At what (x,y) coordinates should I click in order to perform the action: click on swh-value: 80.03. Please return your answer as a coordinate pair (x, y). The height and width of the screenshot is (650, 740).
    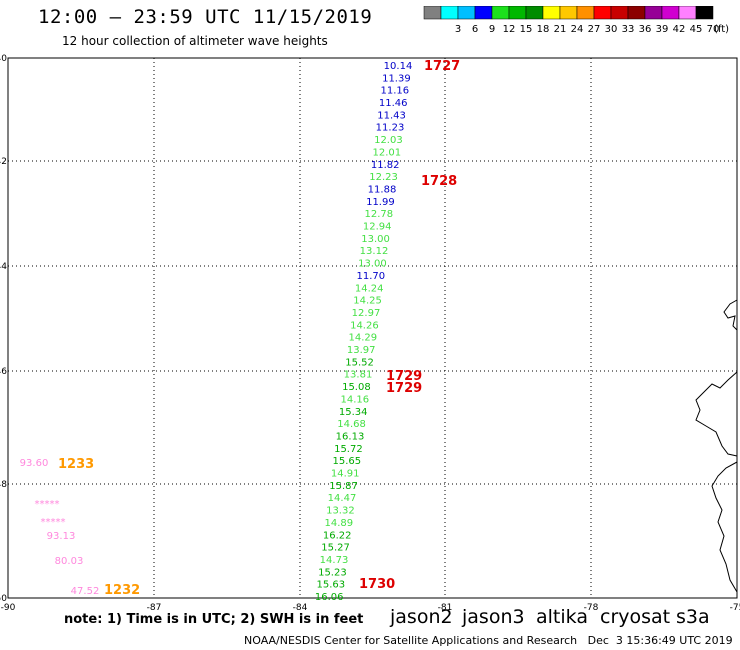
    Looking at the image, I should click on (69, 561).